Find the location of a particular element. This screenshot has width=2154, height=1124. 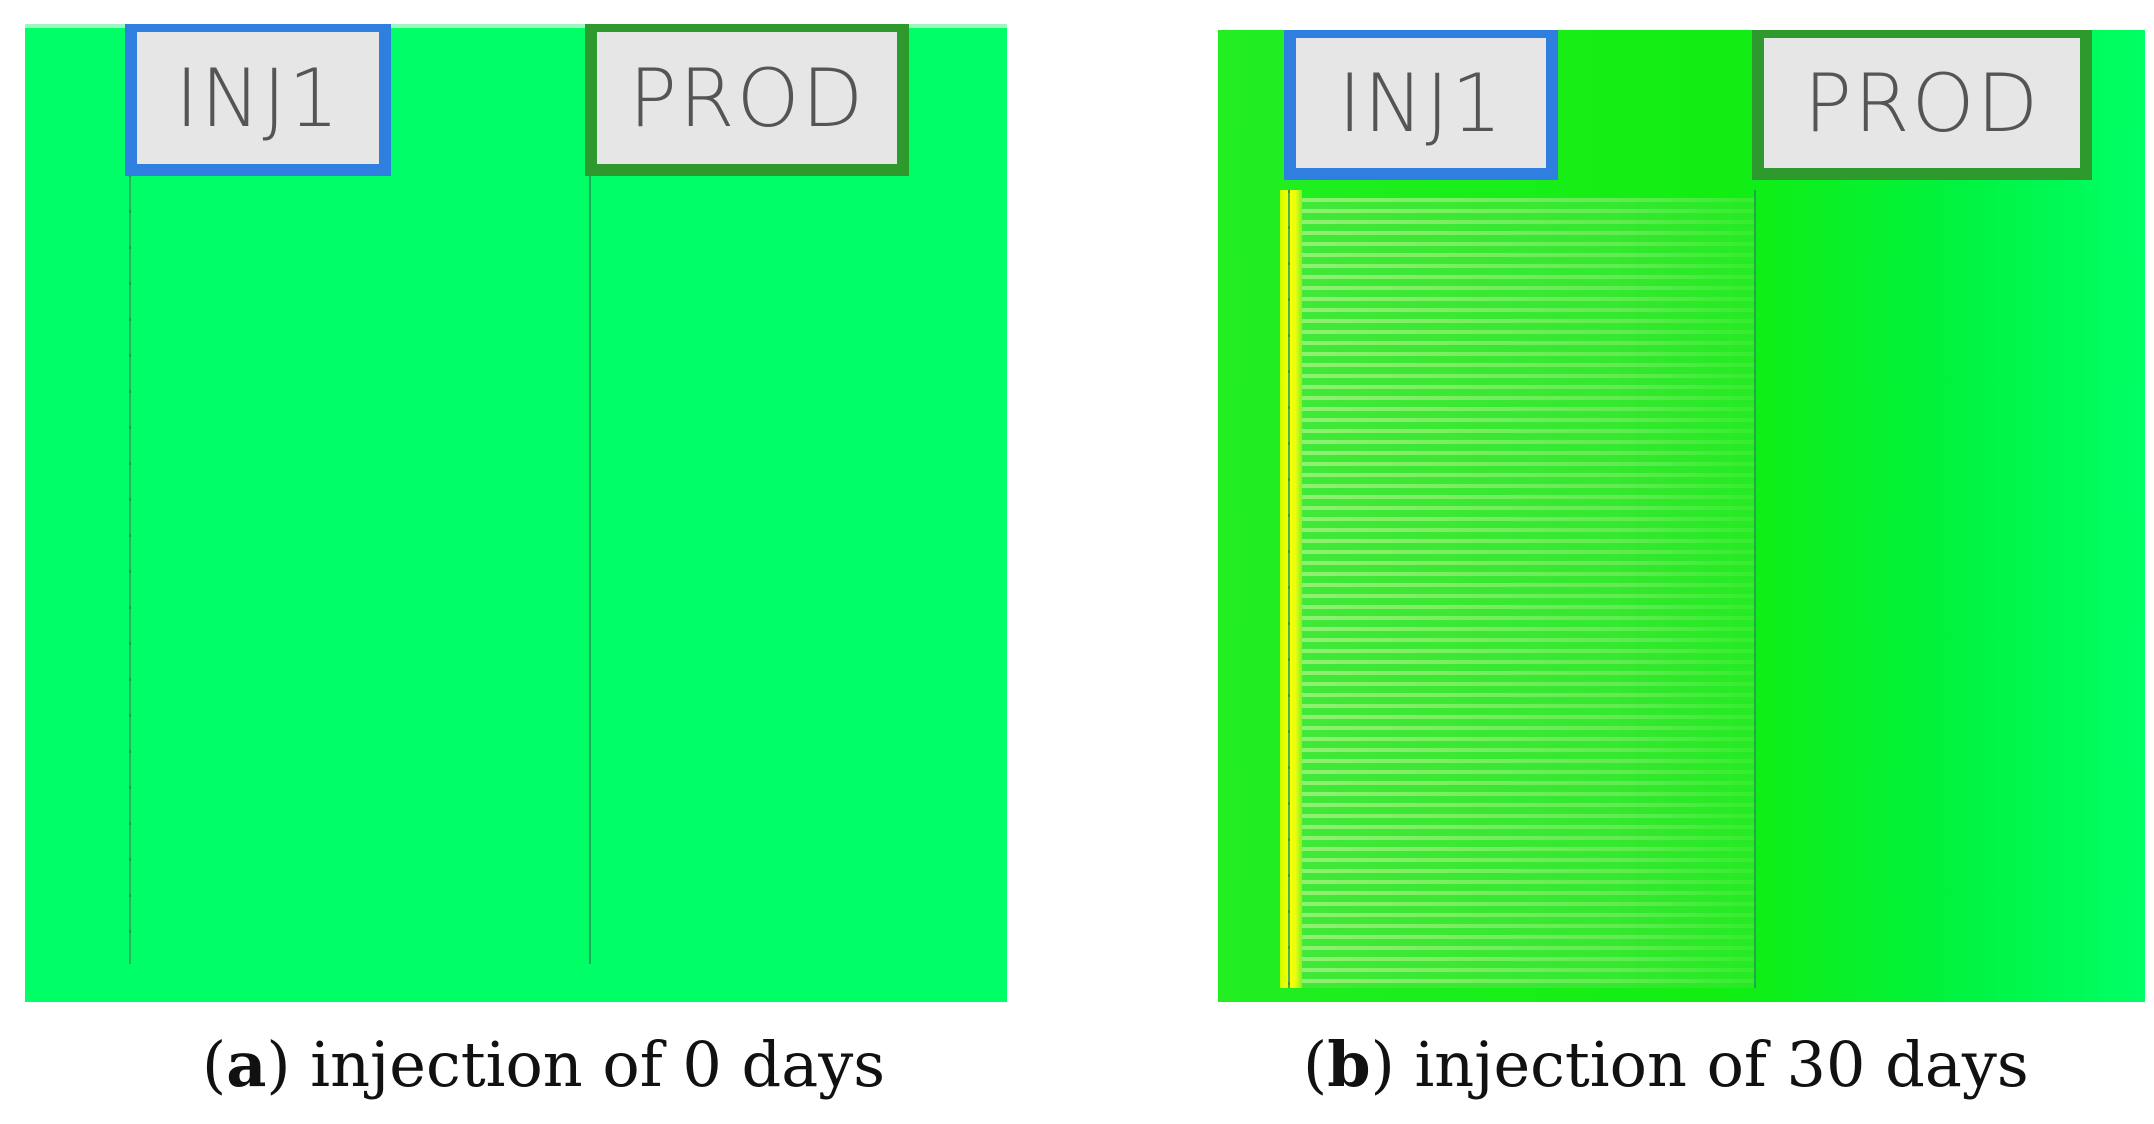

caption-b: (b) injection of 30 days is located at coordinates (1666, 1064).